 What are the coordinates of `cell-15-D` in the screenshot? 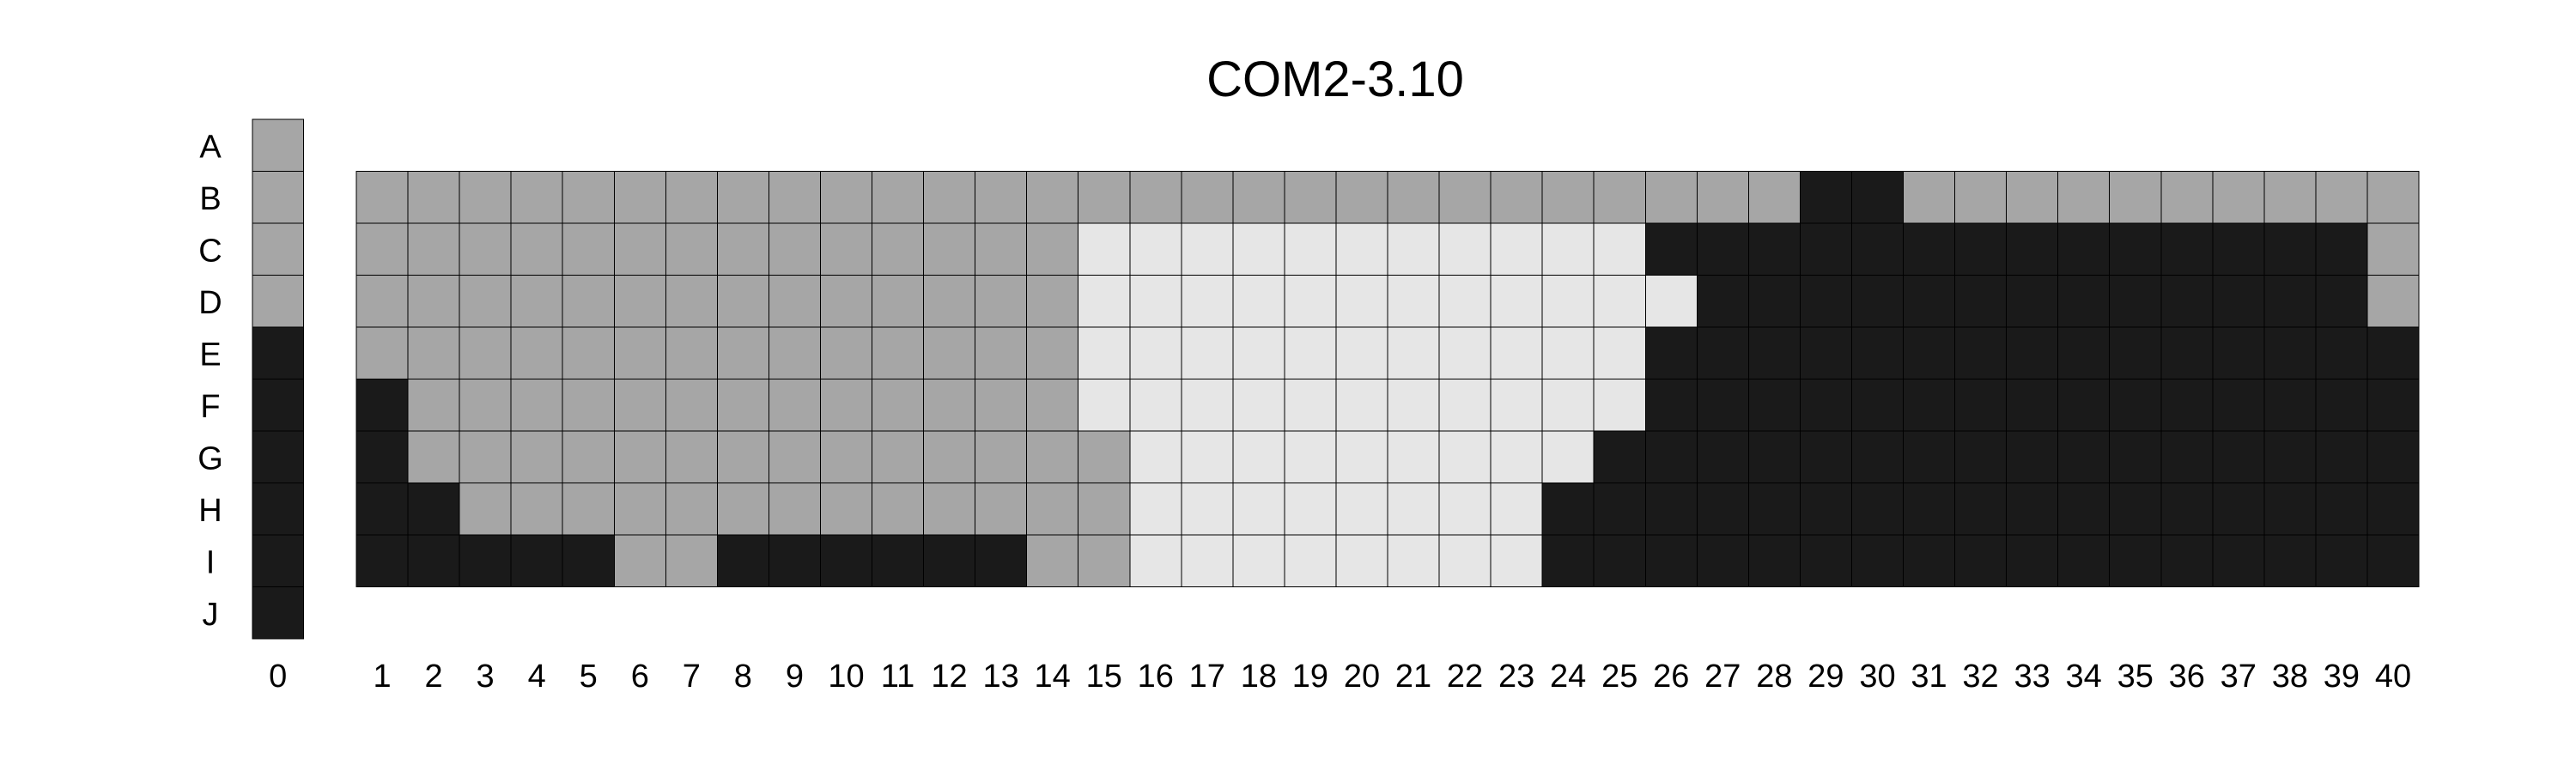 It's located at (1104, 301).